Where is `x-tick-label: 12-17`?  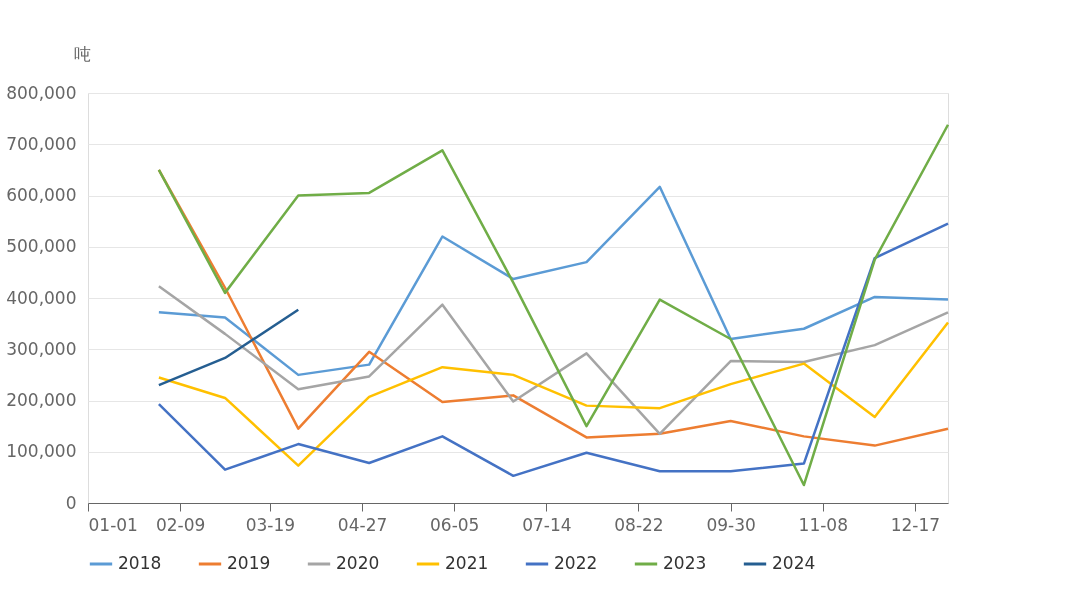
x-tick-label: 12-17 is located at coordinates (915, 524).